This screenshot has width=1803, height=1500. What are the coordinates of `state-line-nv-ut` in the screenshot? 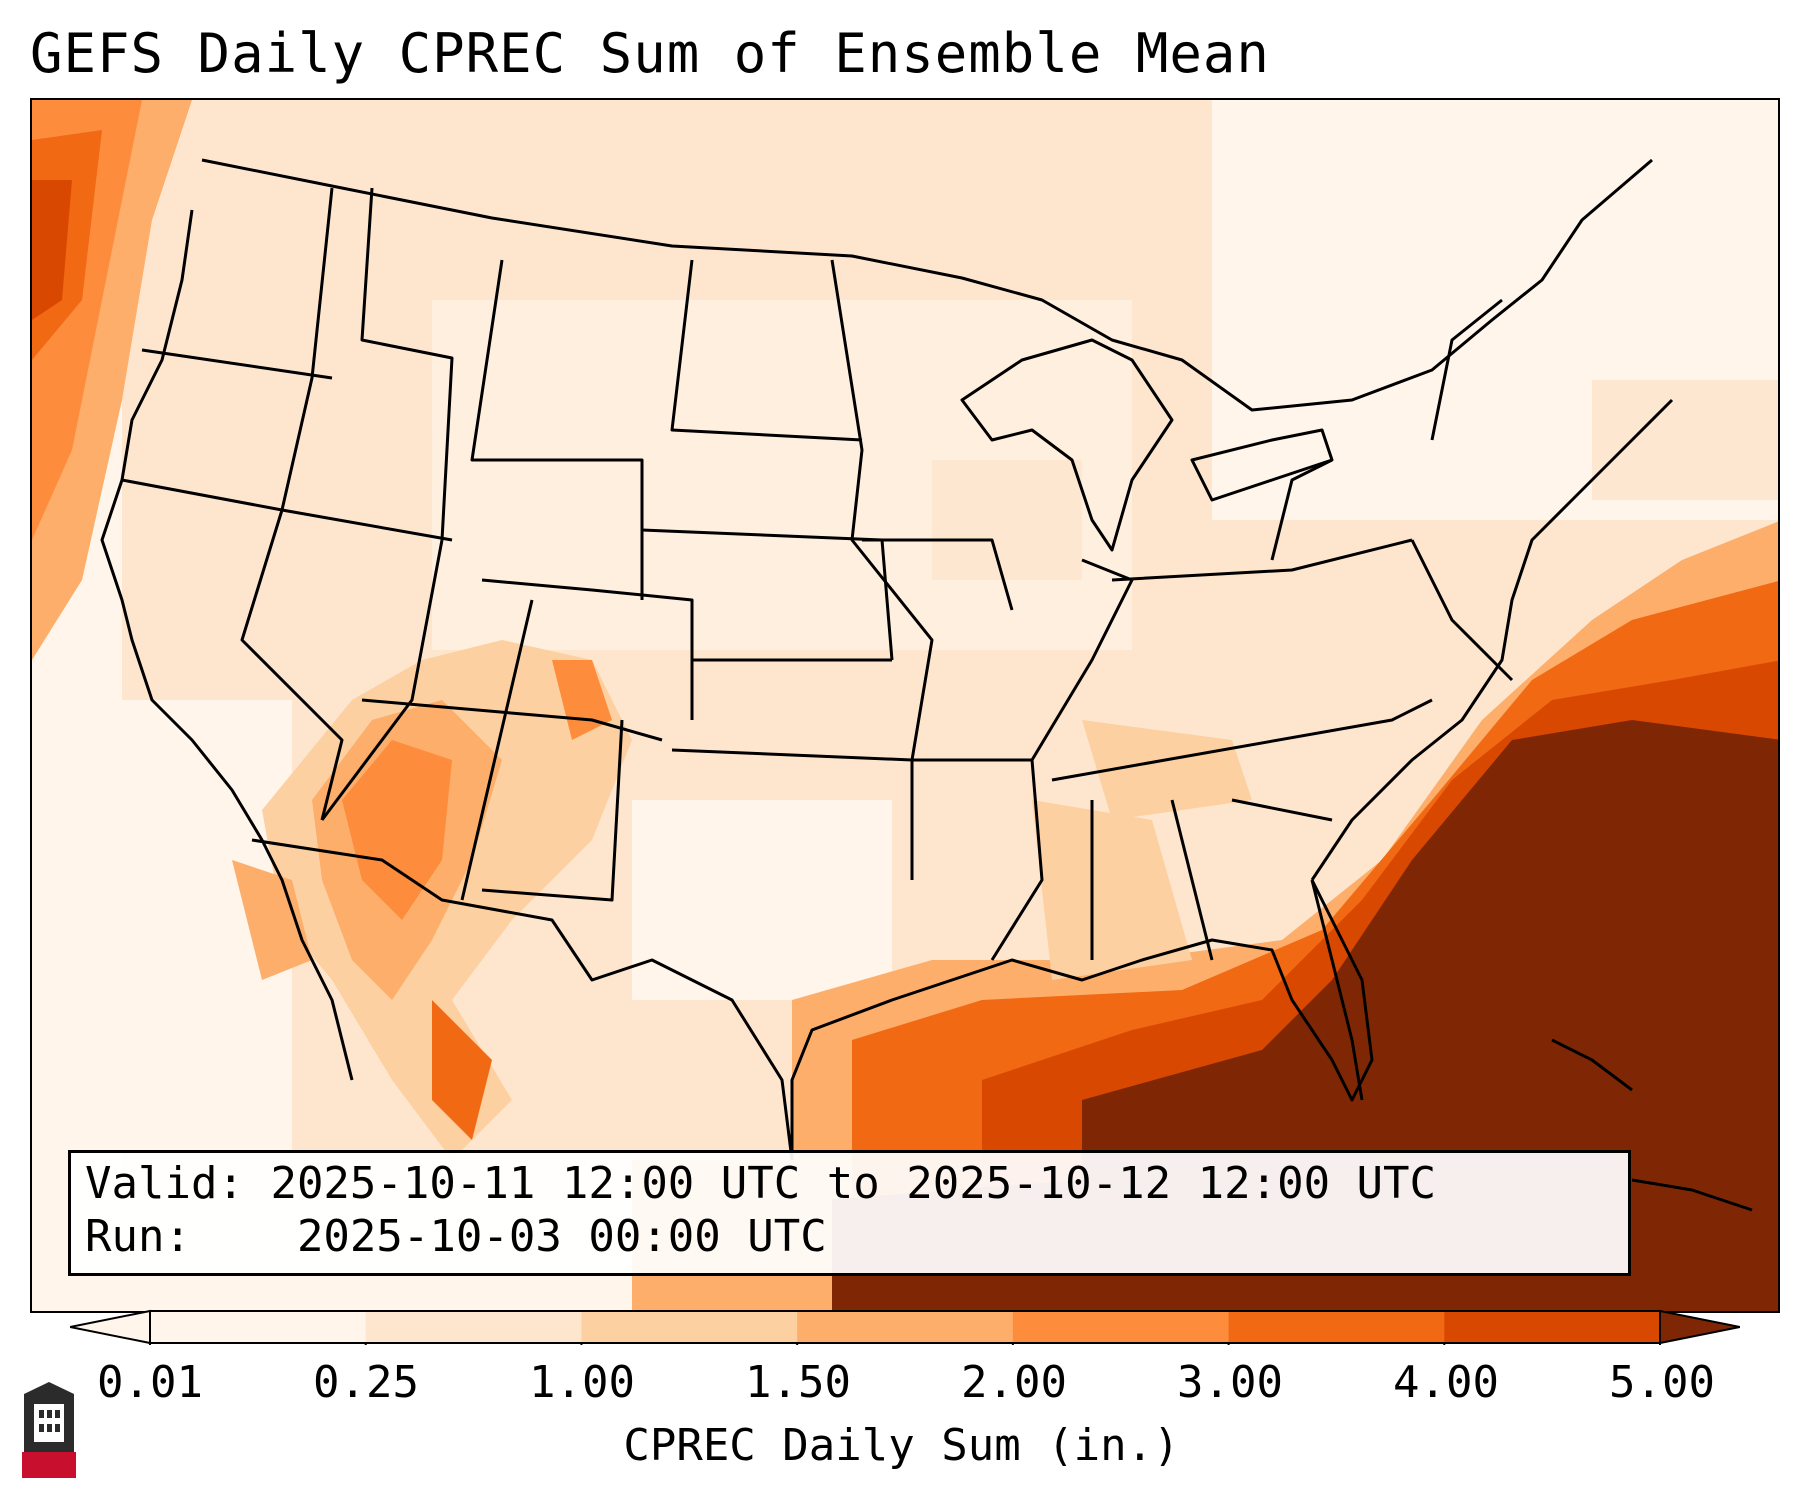 It's located at (382, 680).